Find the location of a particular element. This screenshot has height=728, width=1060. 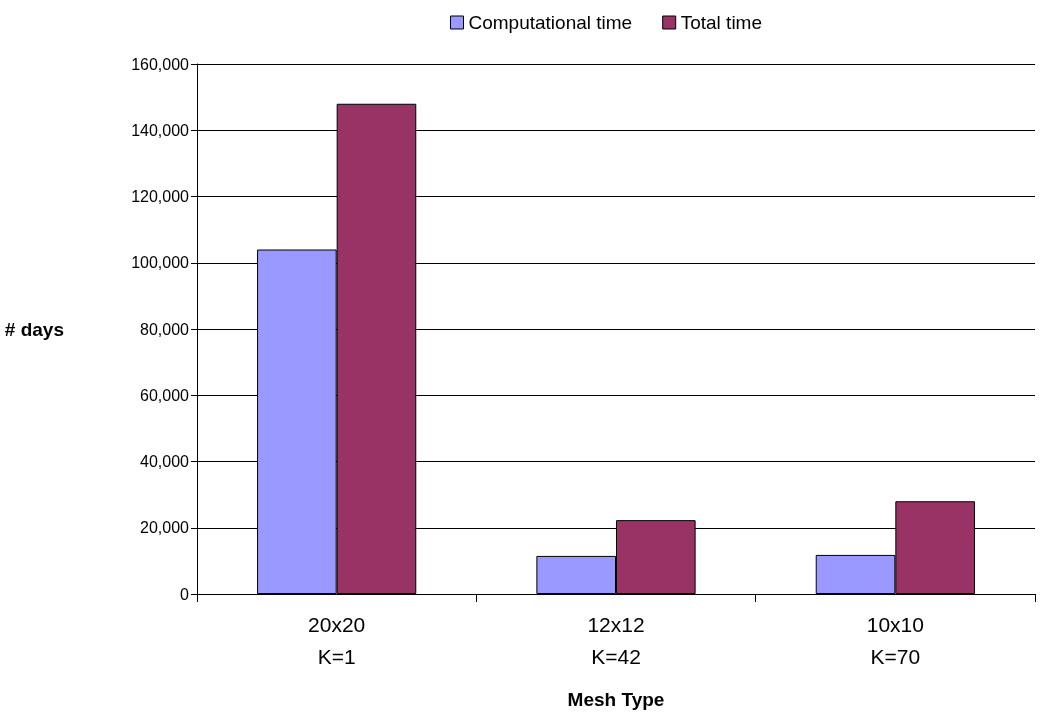

x-axis-title: Mesh Type is located at coordinates (616, 699).